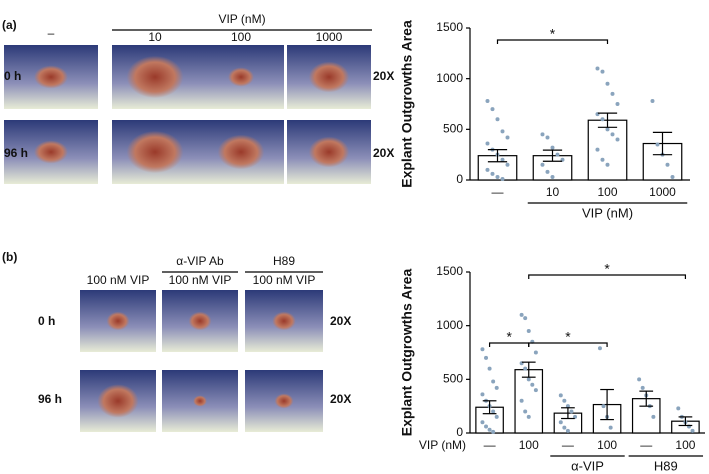 The width and height of the screenshot is (709, 474). What do you see at coordinates (666, 465) in the screenshot?
I see `group-label: H89` at bounding box center [666, 465].